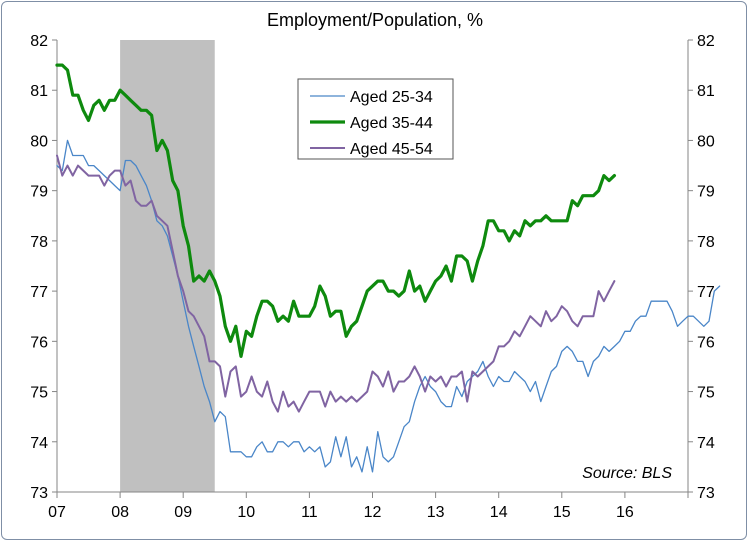 This screenshot has height=543, width=750. What do you see at coordinates (39, 292) in the screenshot?
I see `y-tick-label-left: 77` at bounding box center [39, 292].